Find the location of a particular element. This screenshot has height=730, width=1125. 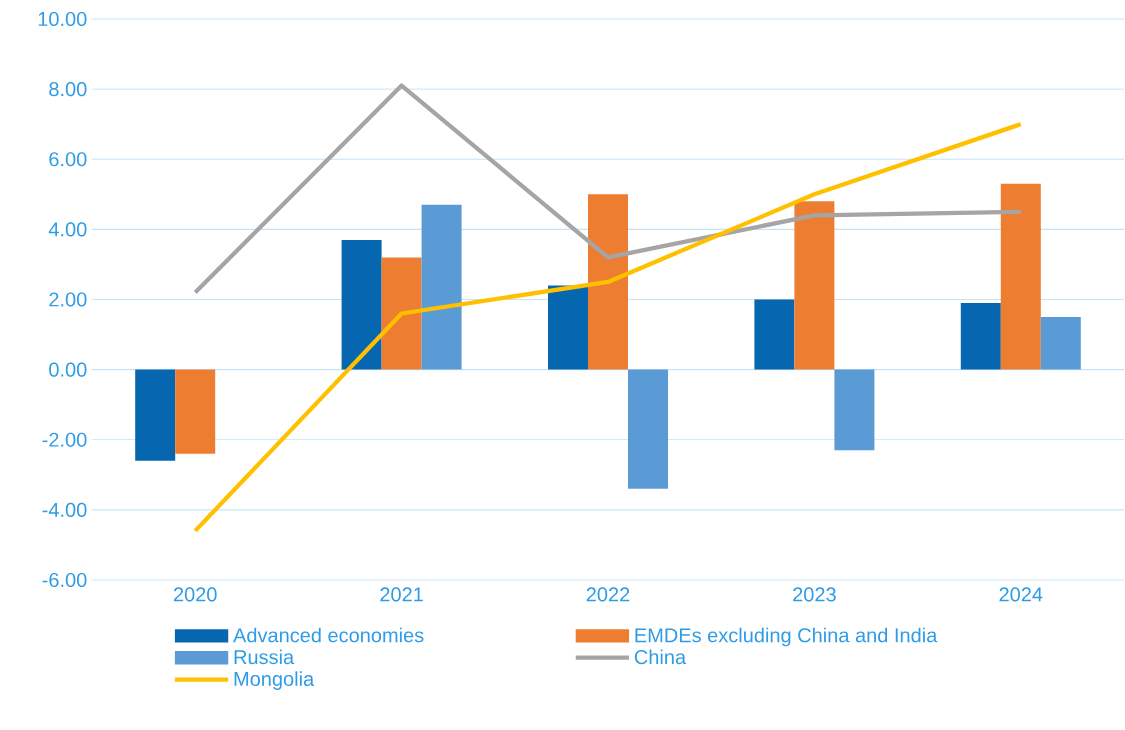

y-tick-label: -6.00 is located at coordinates (64, 580).